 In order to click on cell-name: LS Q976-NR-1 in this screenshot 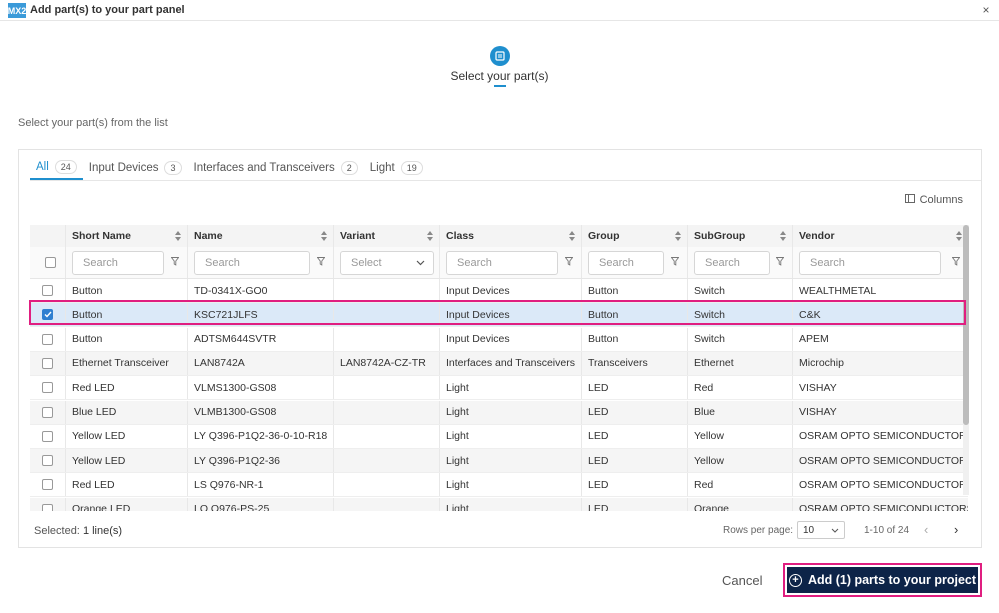, I will do `click(261, 485)`.